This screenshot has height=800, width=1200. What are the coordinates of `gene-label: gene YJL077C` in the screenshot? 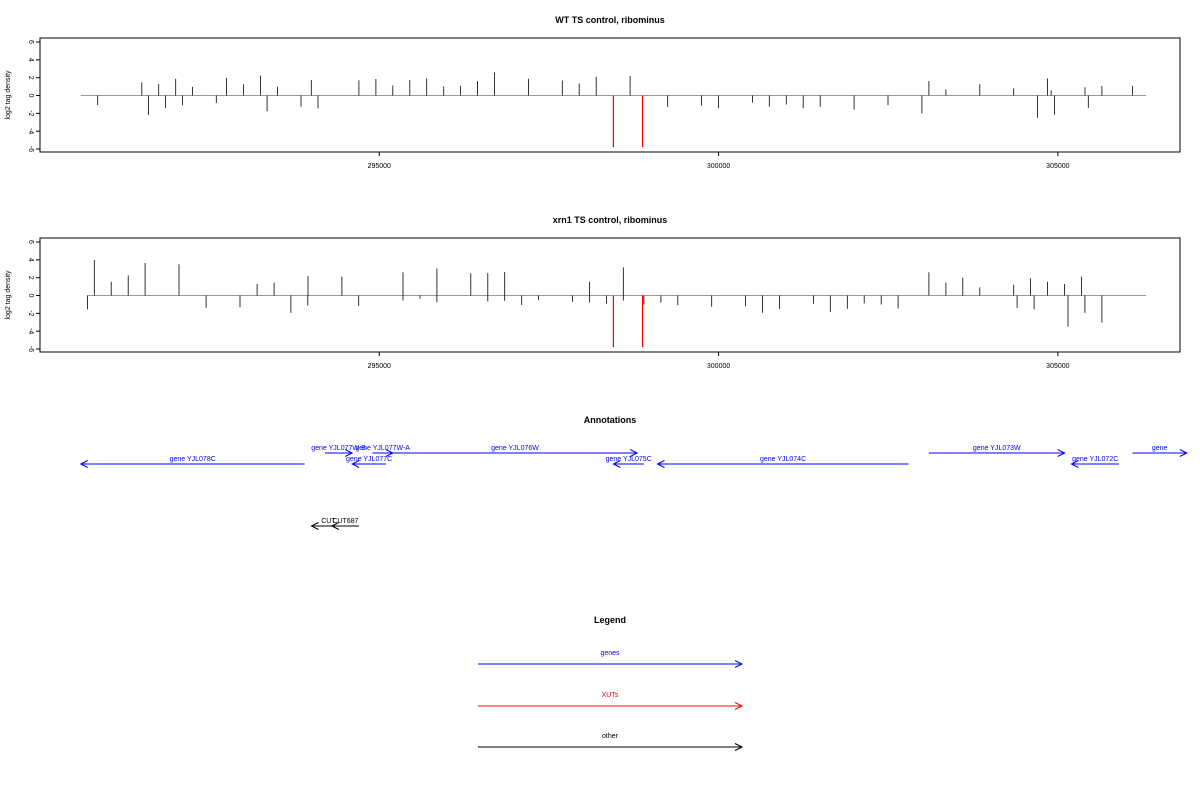 It's located at (369, 459).